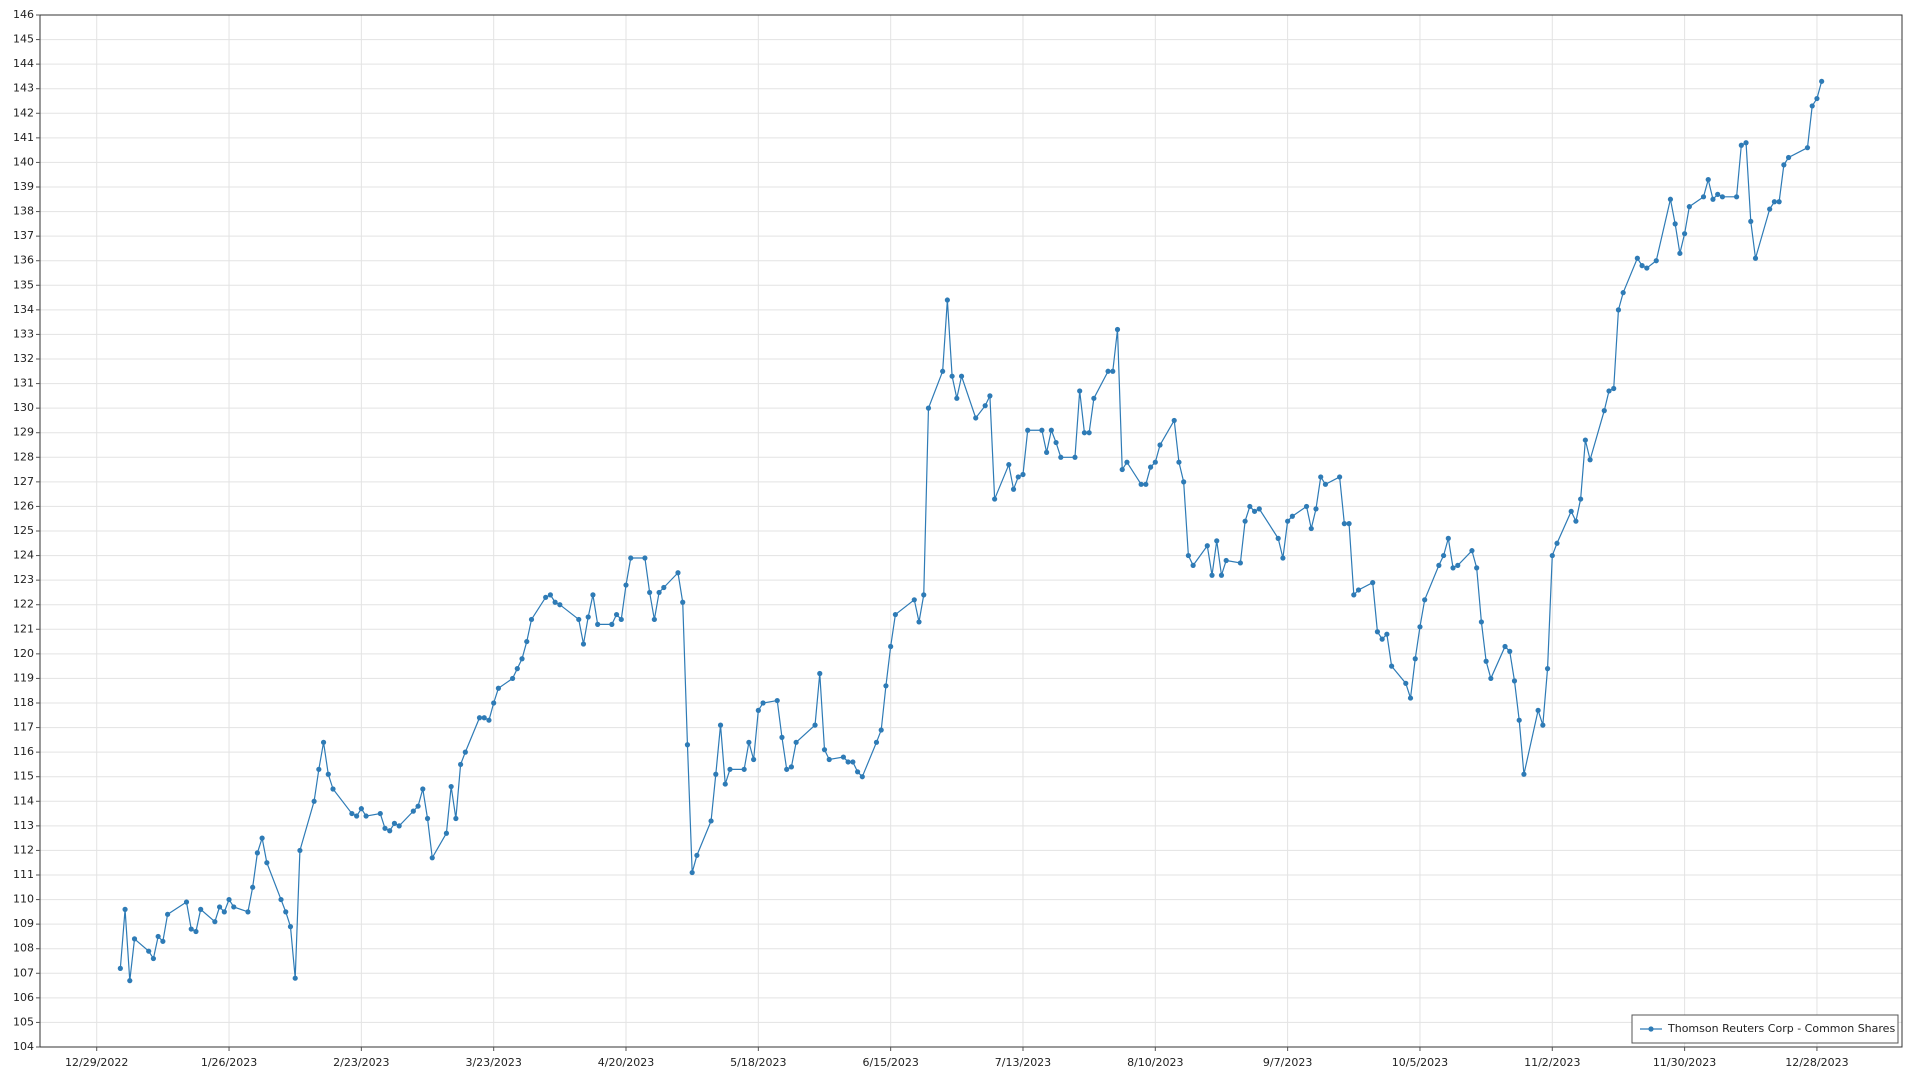 The height and width of the screenshot is (1080, 1920). Describe the element at coordinates (229, 1062) in the screenshot. I see `x-tick-label: 1/26/2023` at that location.